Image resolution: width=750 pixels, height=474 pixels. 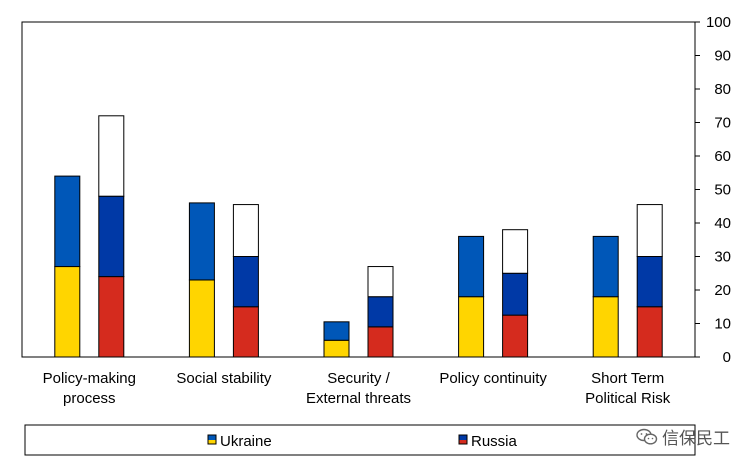 I want to click on x-tick-label: Political Risk, so click(x=628, y=398).